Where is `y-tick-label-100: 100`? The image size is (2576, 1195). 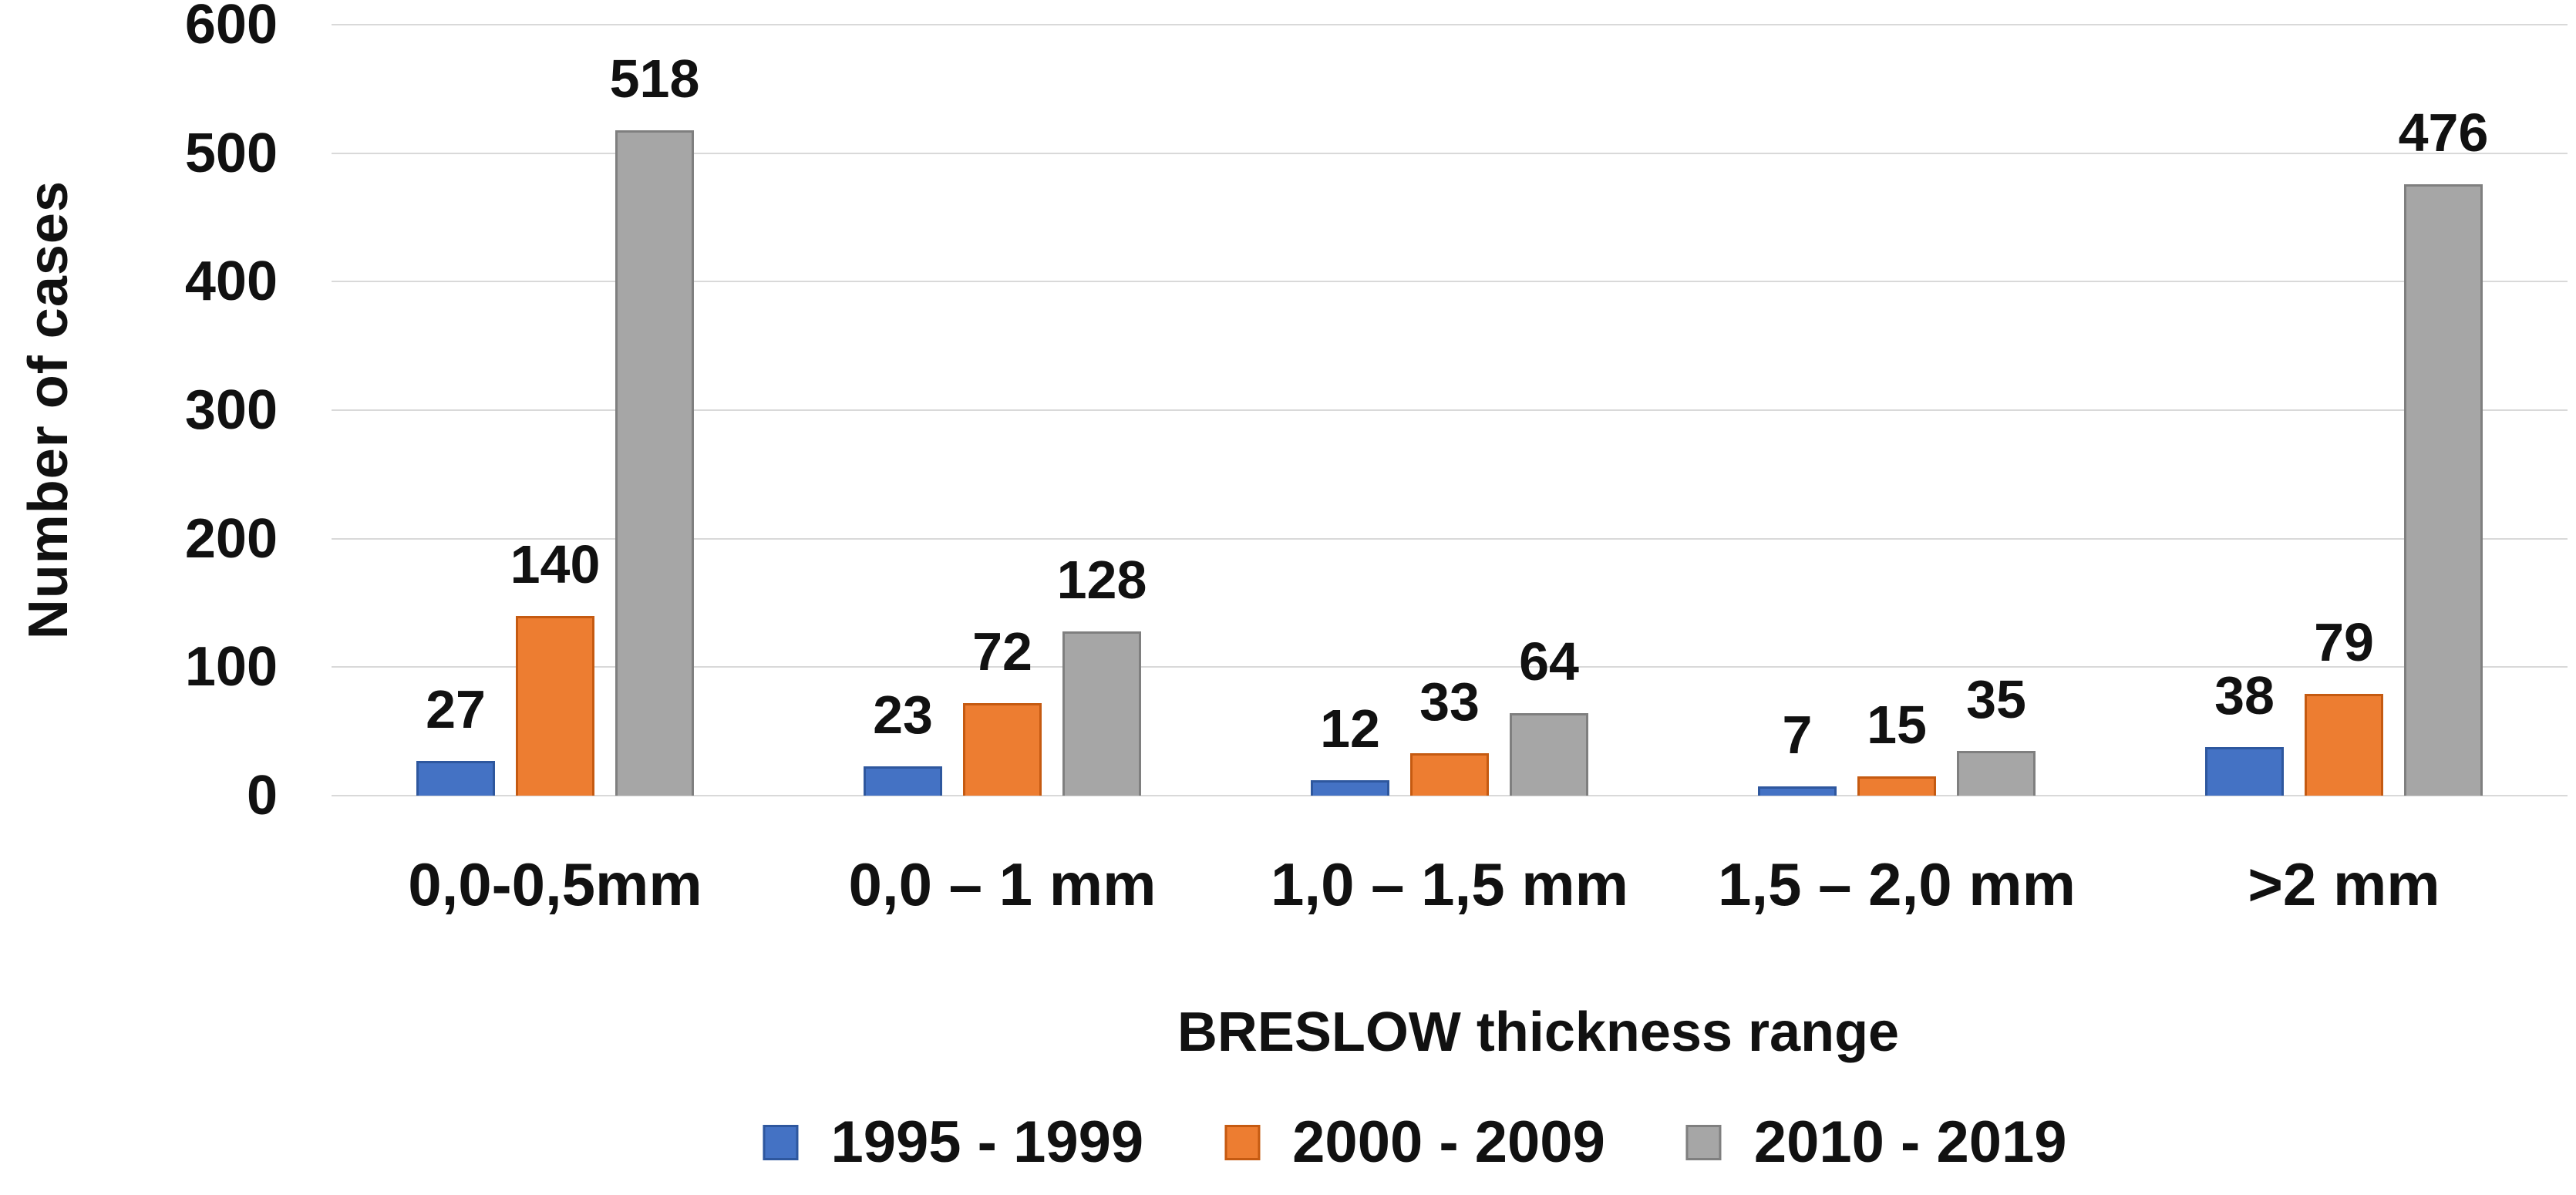 y-tick-label-100: 100 is located at coordinates (231, 667).